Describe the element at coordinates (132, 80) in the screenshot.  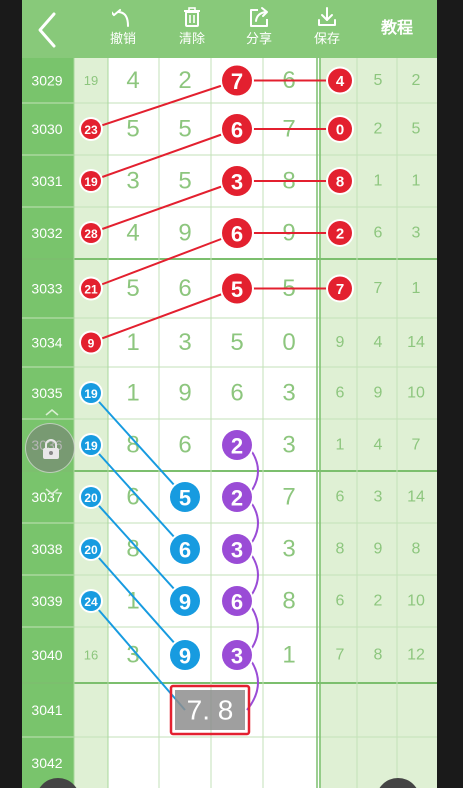
I see `digit-cell: 4` at that location.